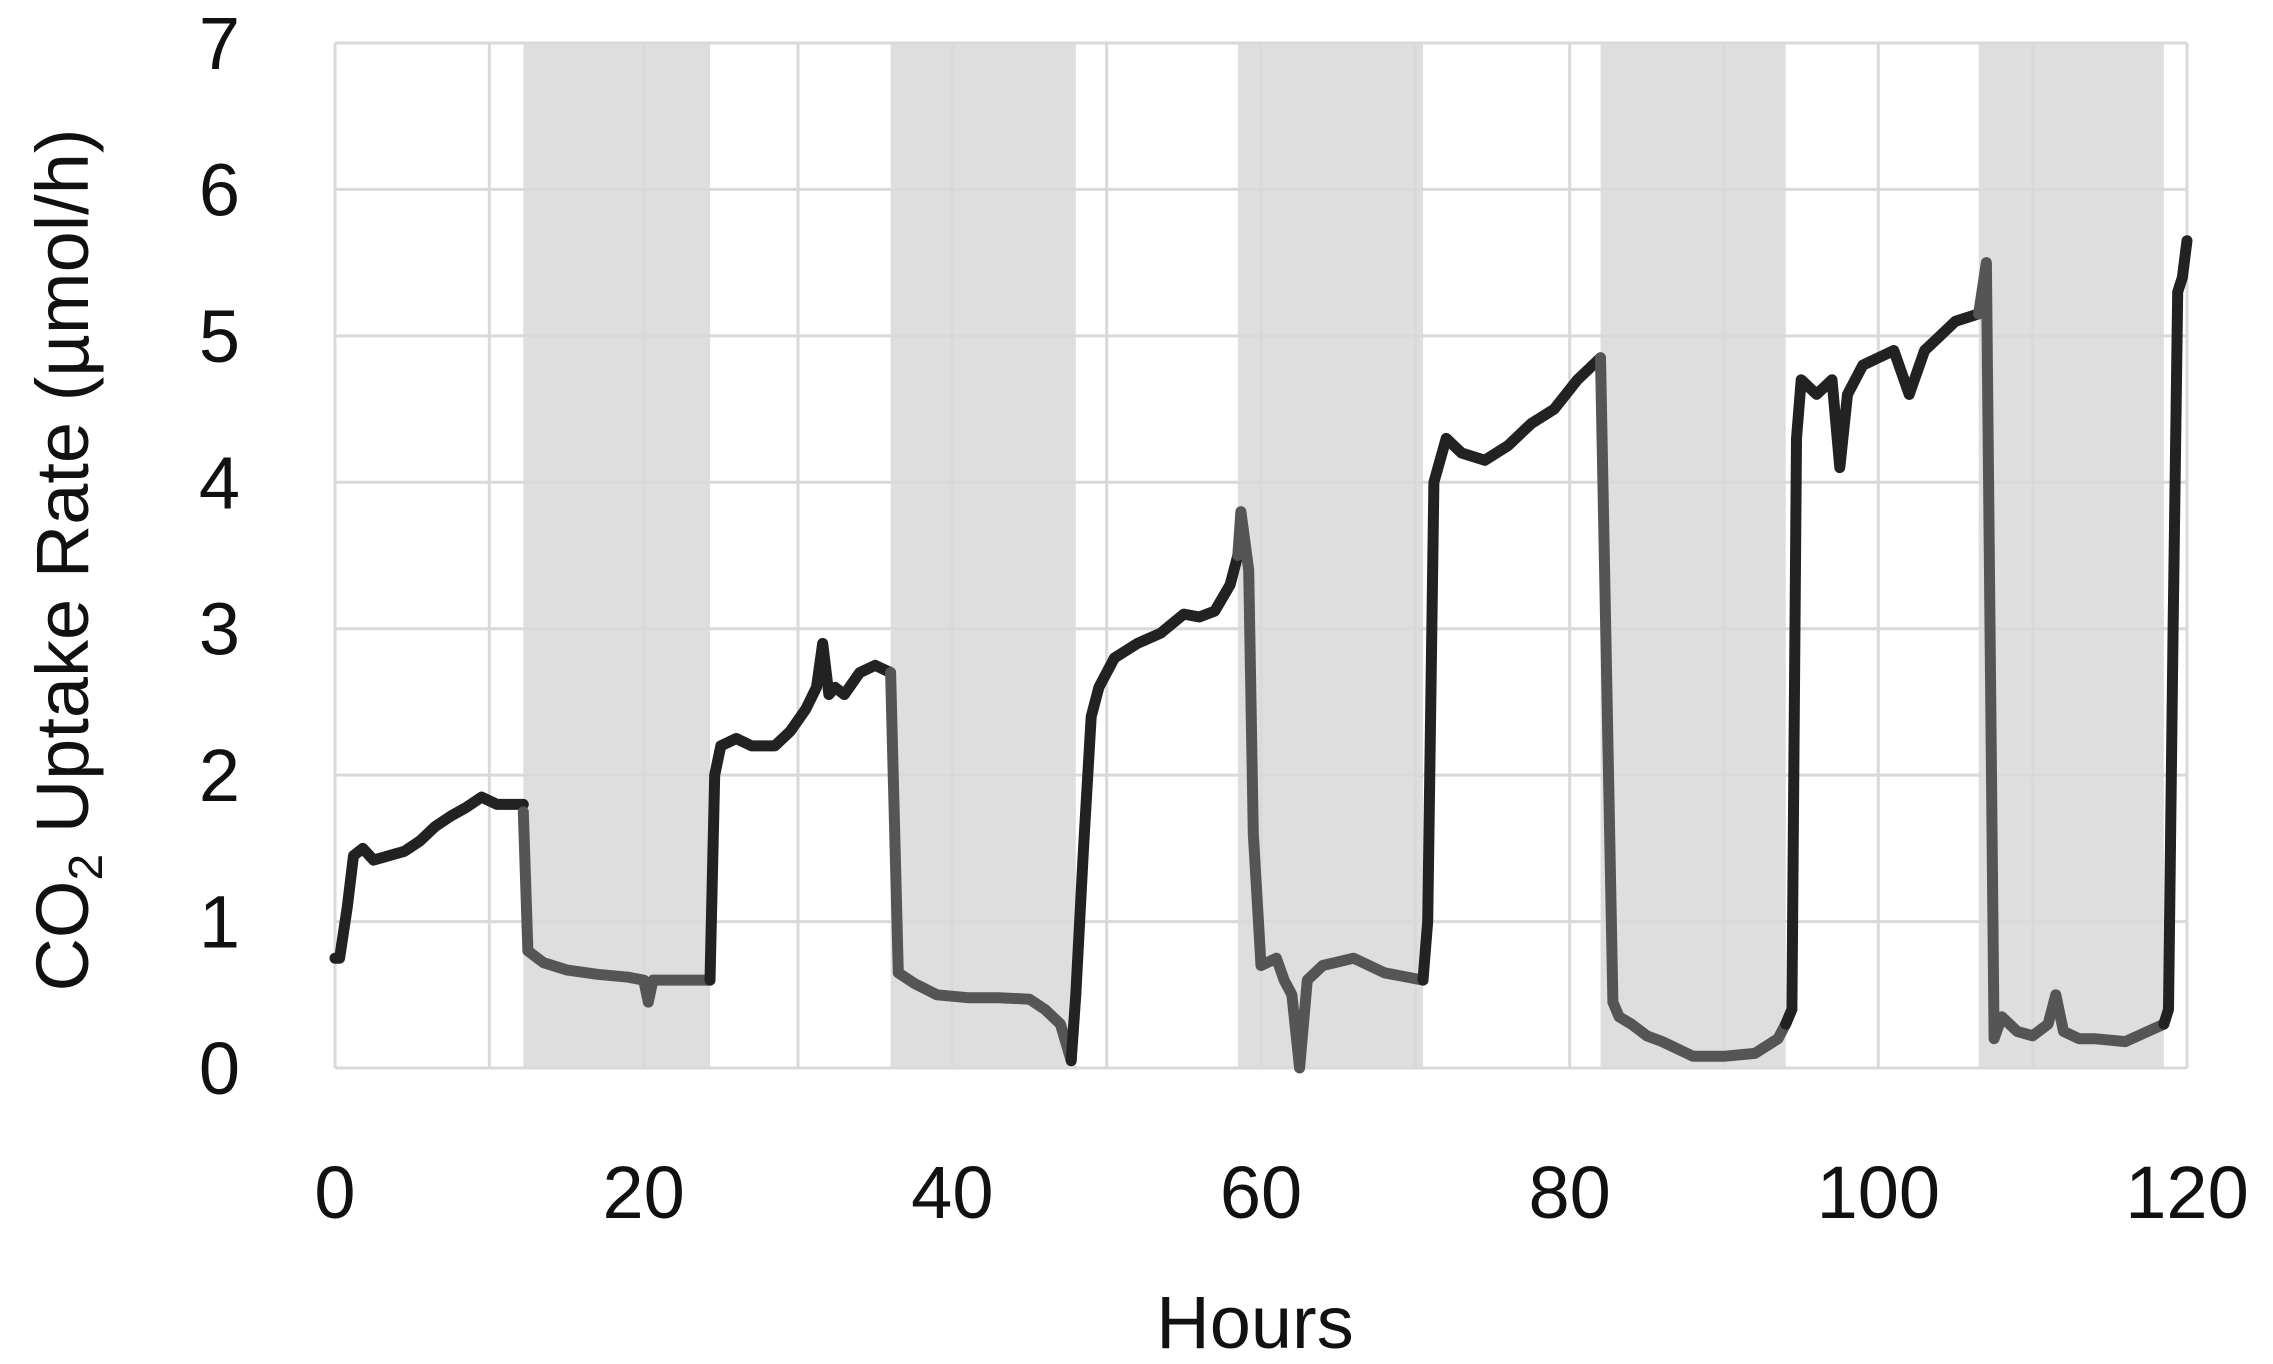 This screenshot has height=1364, width=2273. I want to click on x-tick-label-60: 60, so click(1261, 1192).